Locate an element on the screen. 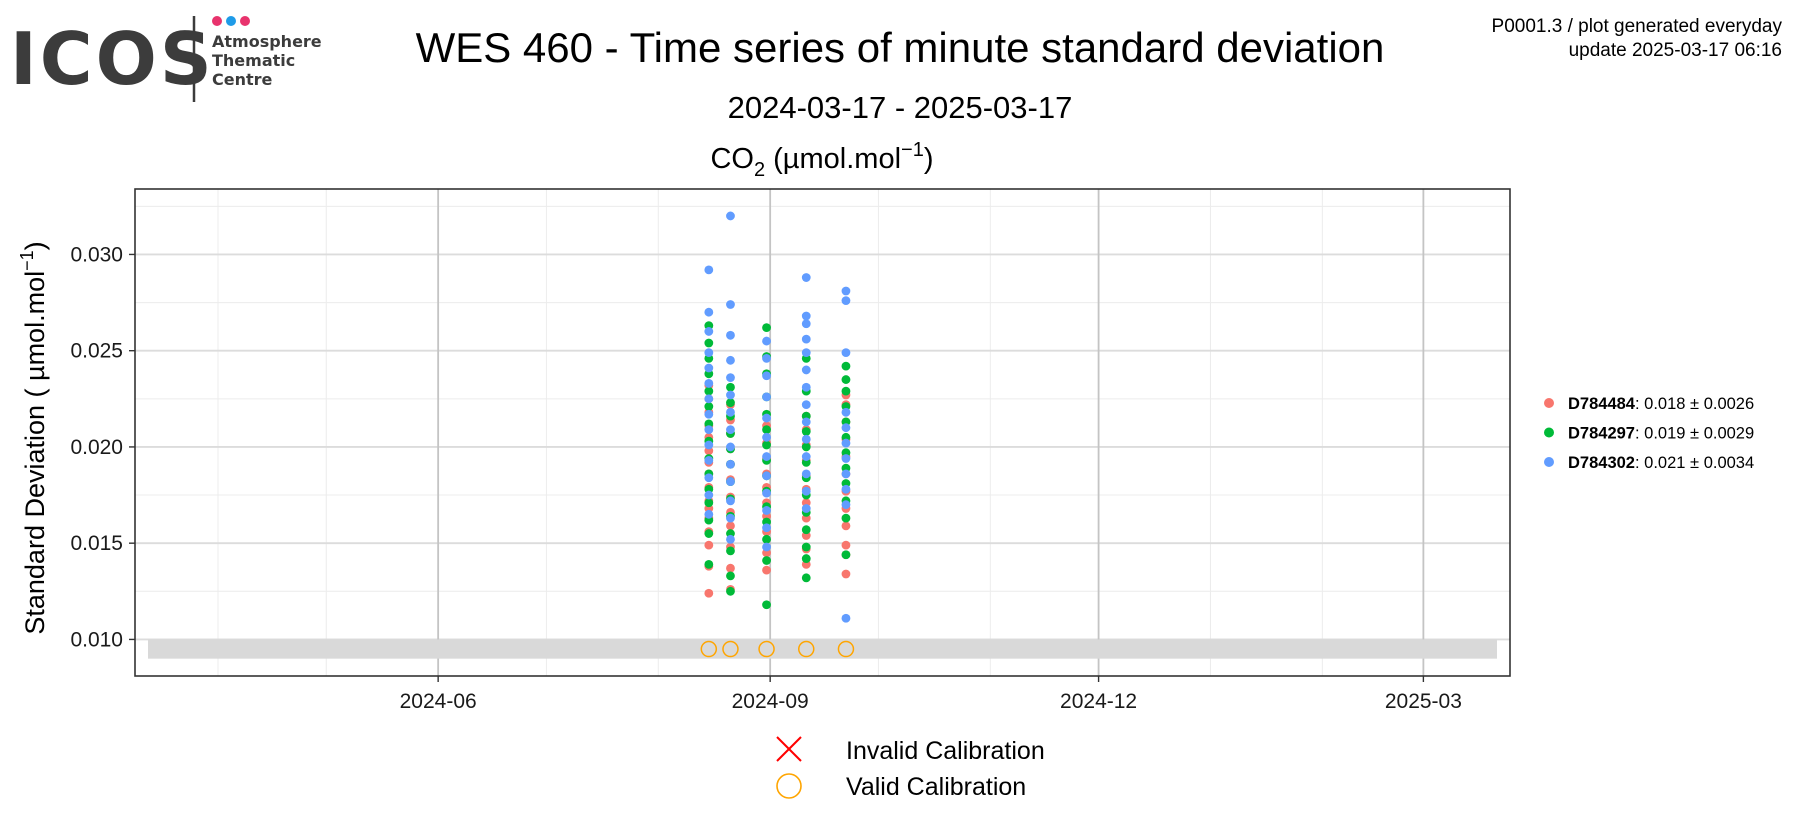 Image resolution: width=1800 pixels, height=825 pixels. x-tick-label: 2024-09 is located at coordinates (770, 701).